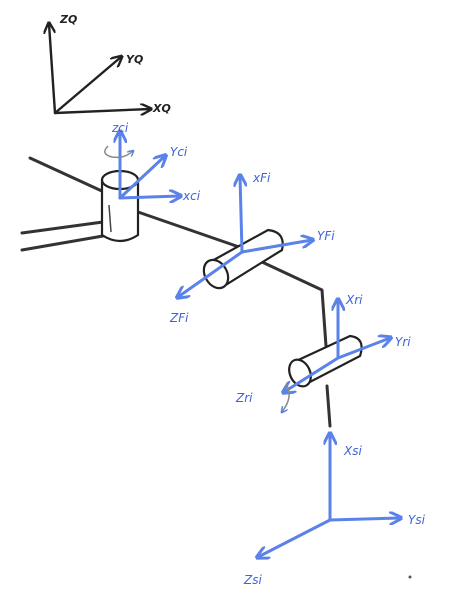 This screenshot has width=468, height=608. What do you see at coordinates (295, 537) in the screenshot?
I see `frame-s-z-axis` at bounding box center [295, 537].